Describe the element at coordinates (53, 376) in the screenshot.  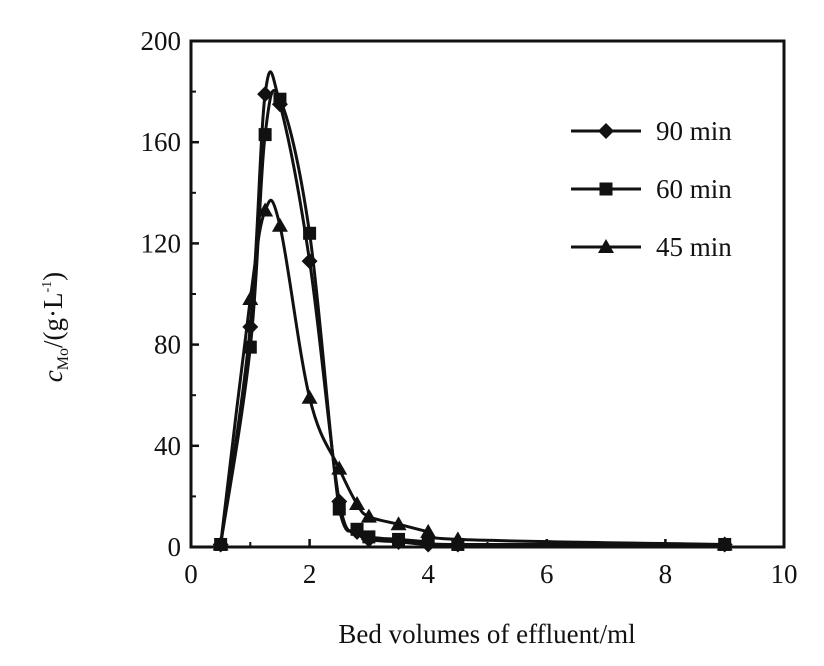
I see `y-axis-title-symbol: c` at that location.